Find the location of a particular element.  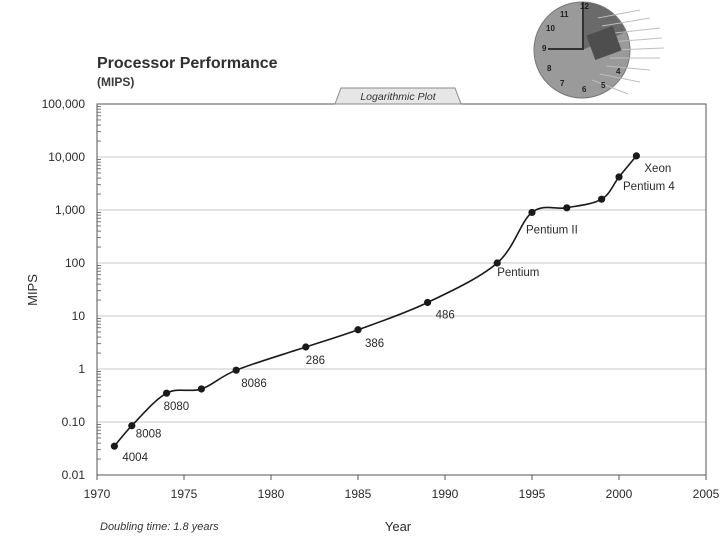

y-tick-label: 1,000 is located at coordinates (70, 210).